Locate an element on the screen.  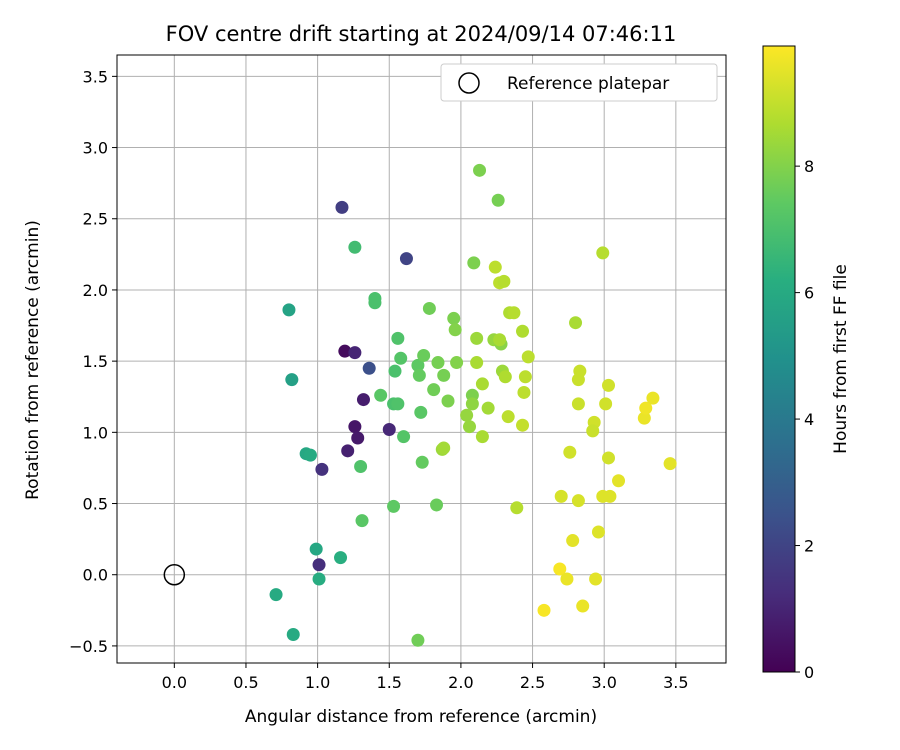
legend-box is located at coordinates (579, 82).